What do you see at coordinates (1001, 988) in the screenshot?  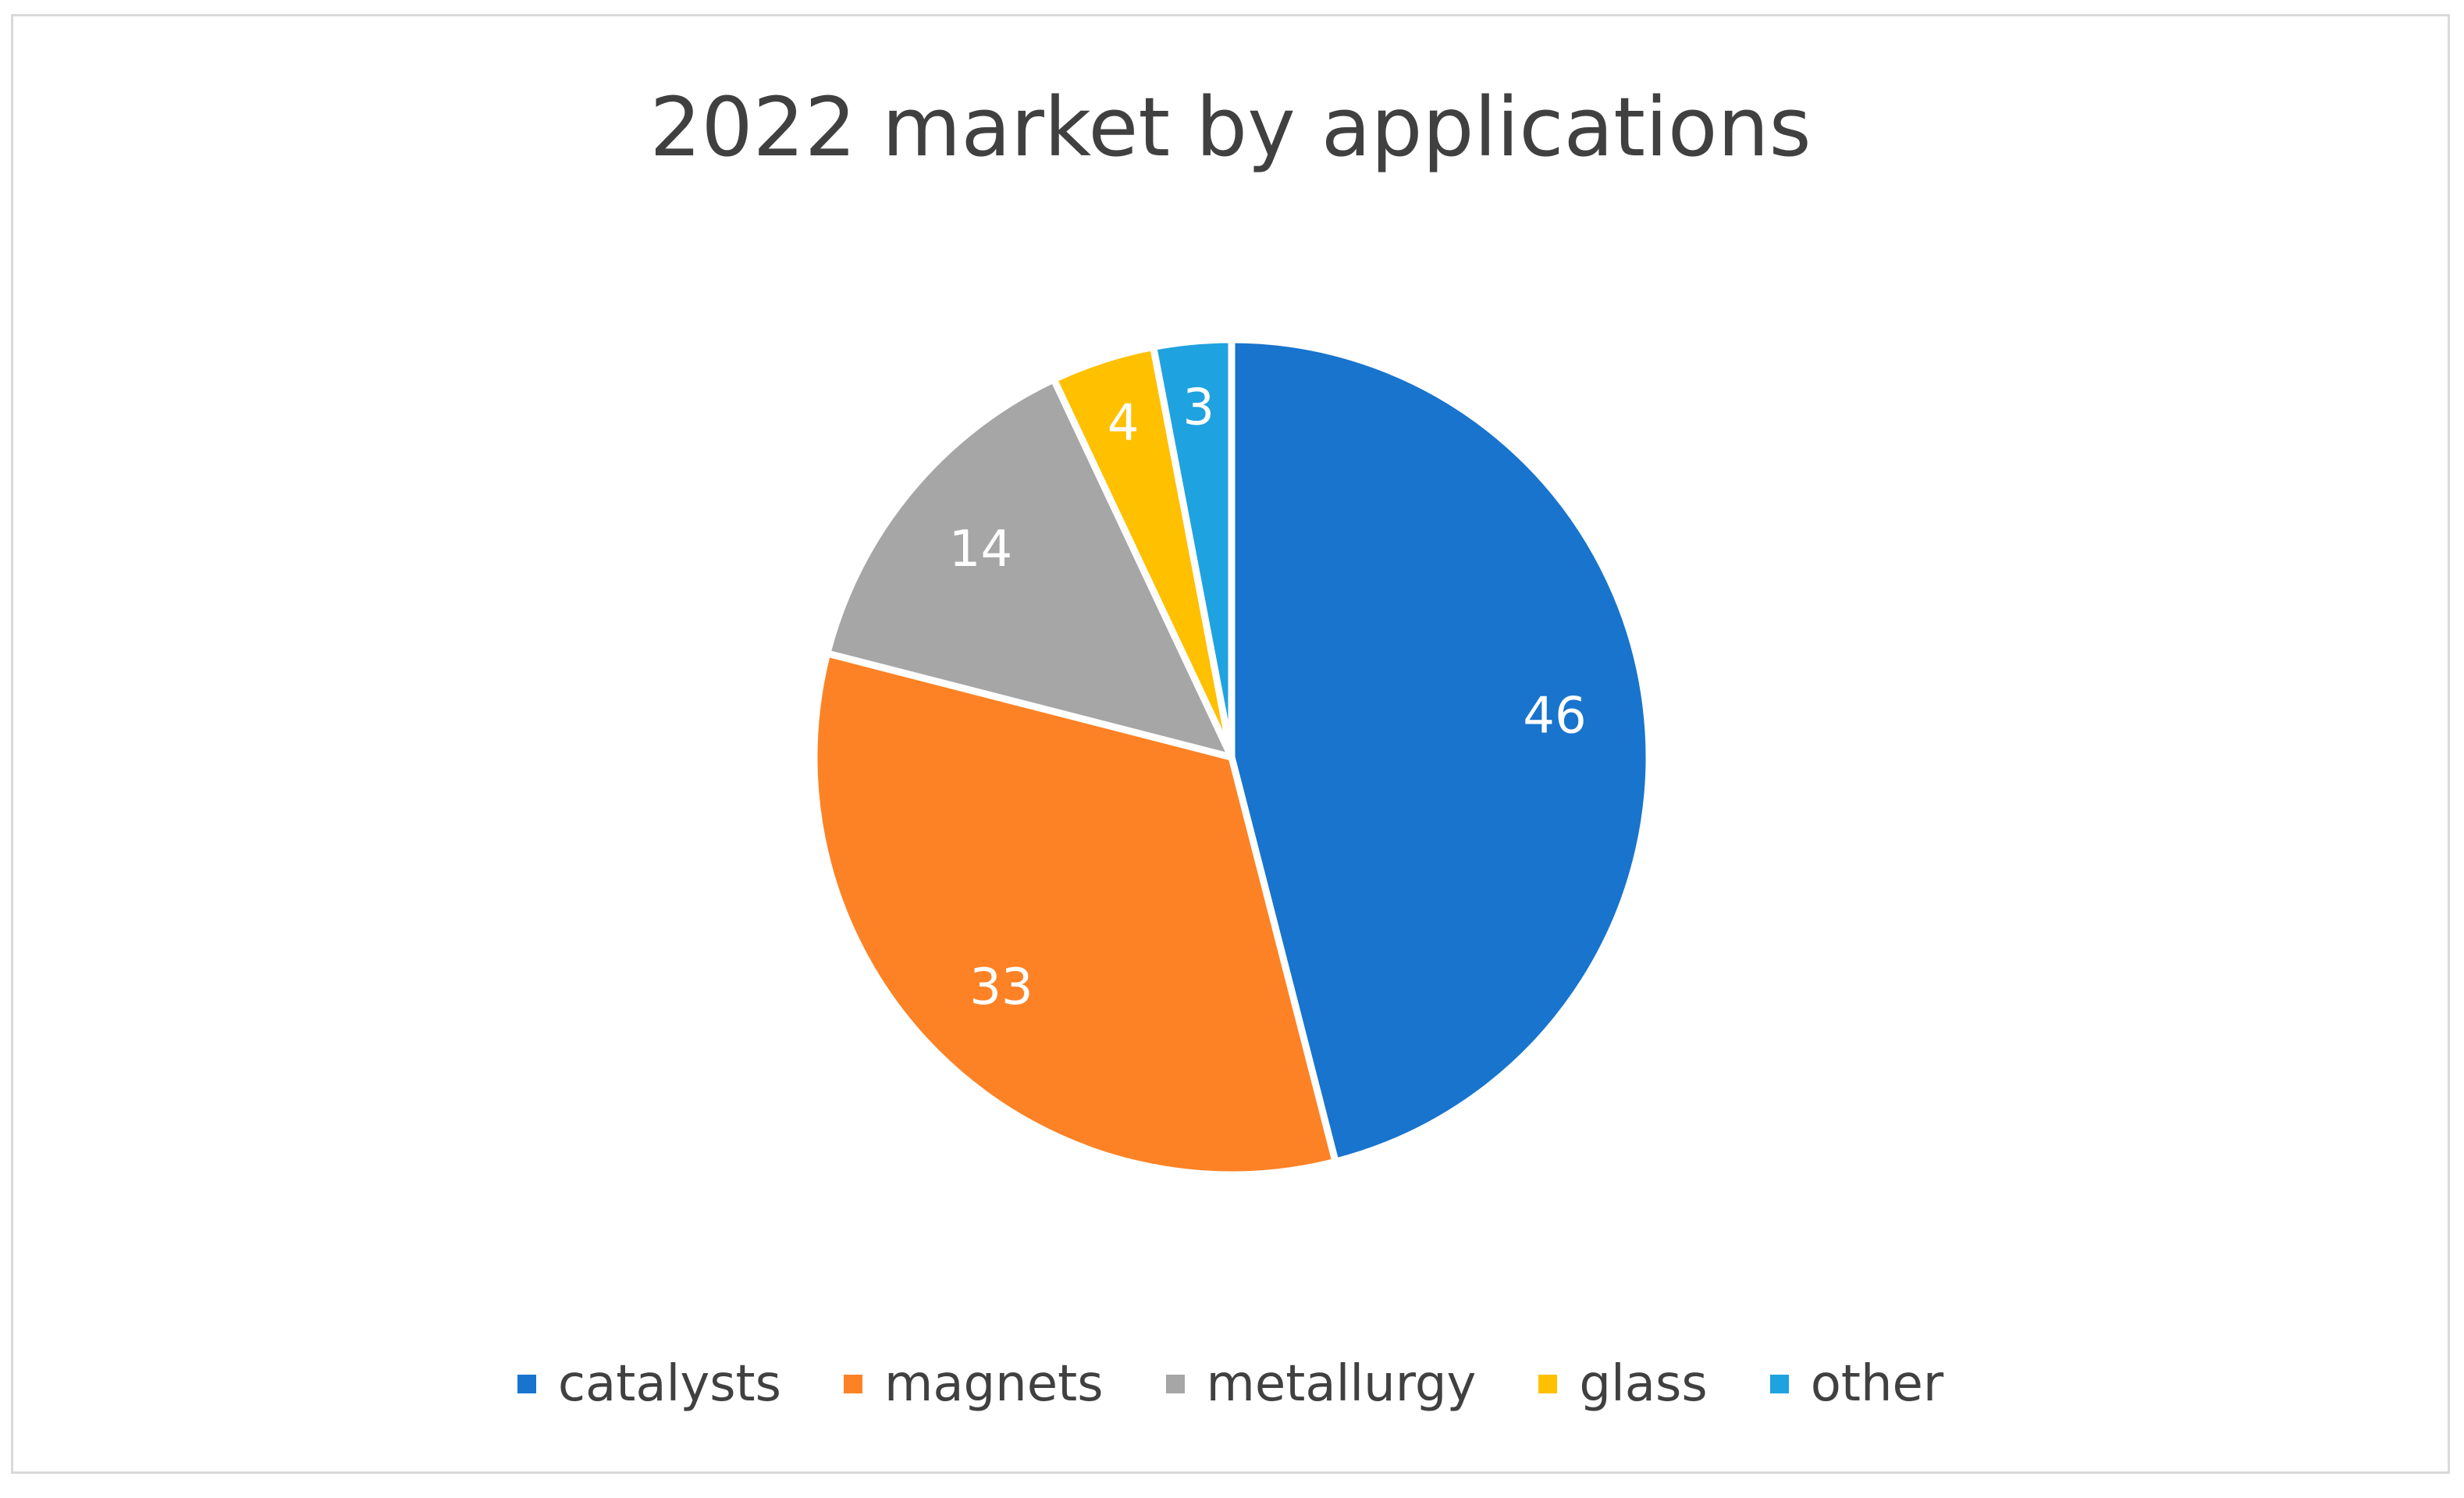 I see `data-label-magnets: 33` at bounding box center [1001, 988].